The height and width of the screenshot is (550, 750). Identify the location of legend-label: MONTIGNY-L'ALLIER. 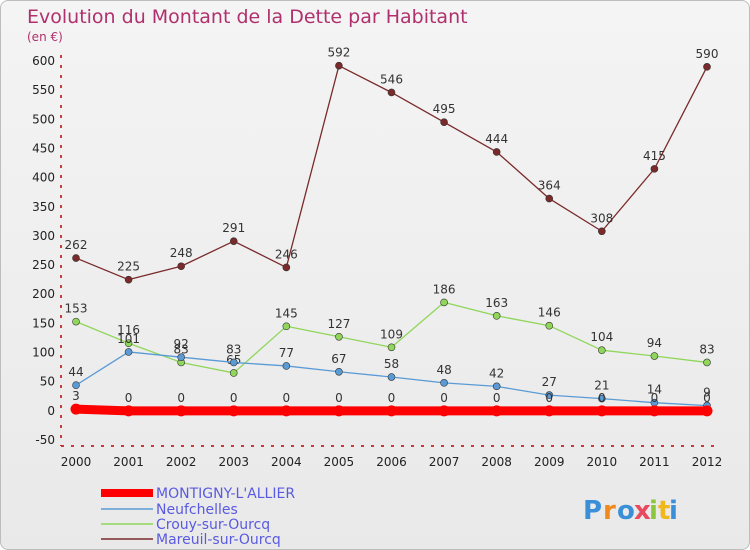
(225, 494).